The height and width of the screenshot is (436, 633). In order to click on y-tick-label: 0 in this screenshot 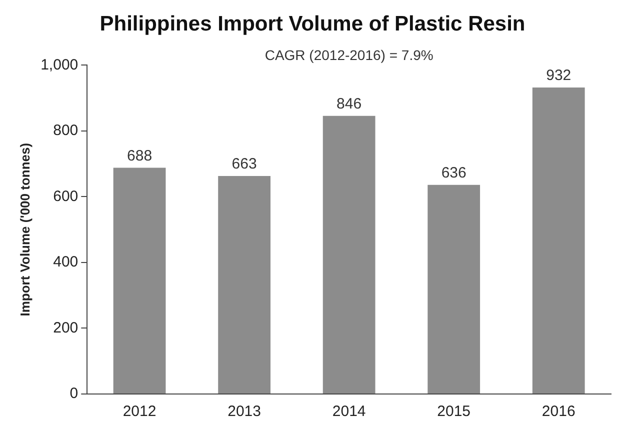, I will do `click(74, 393)`.